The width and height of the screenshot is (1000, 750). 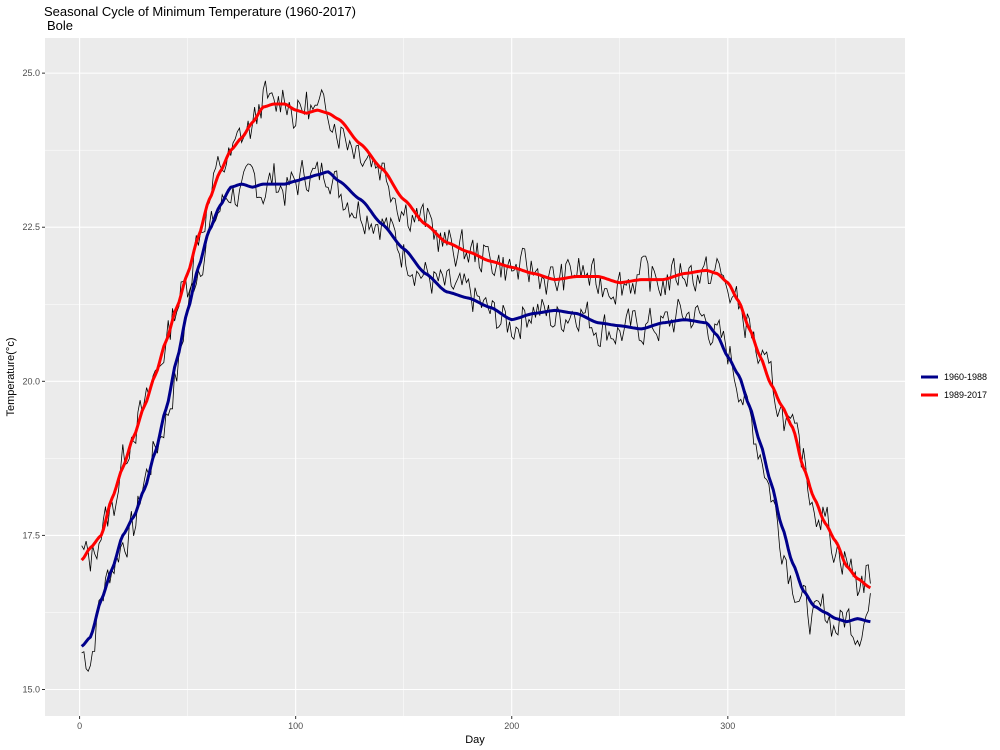 What do you see at coordinates (511, 726) in the screenshot?
I see `x-tick-label: 200` at bounding box center [511, 726].